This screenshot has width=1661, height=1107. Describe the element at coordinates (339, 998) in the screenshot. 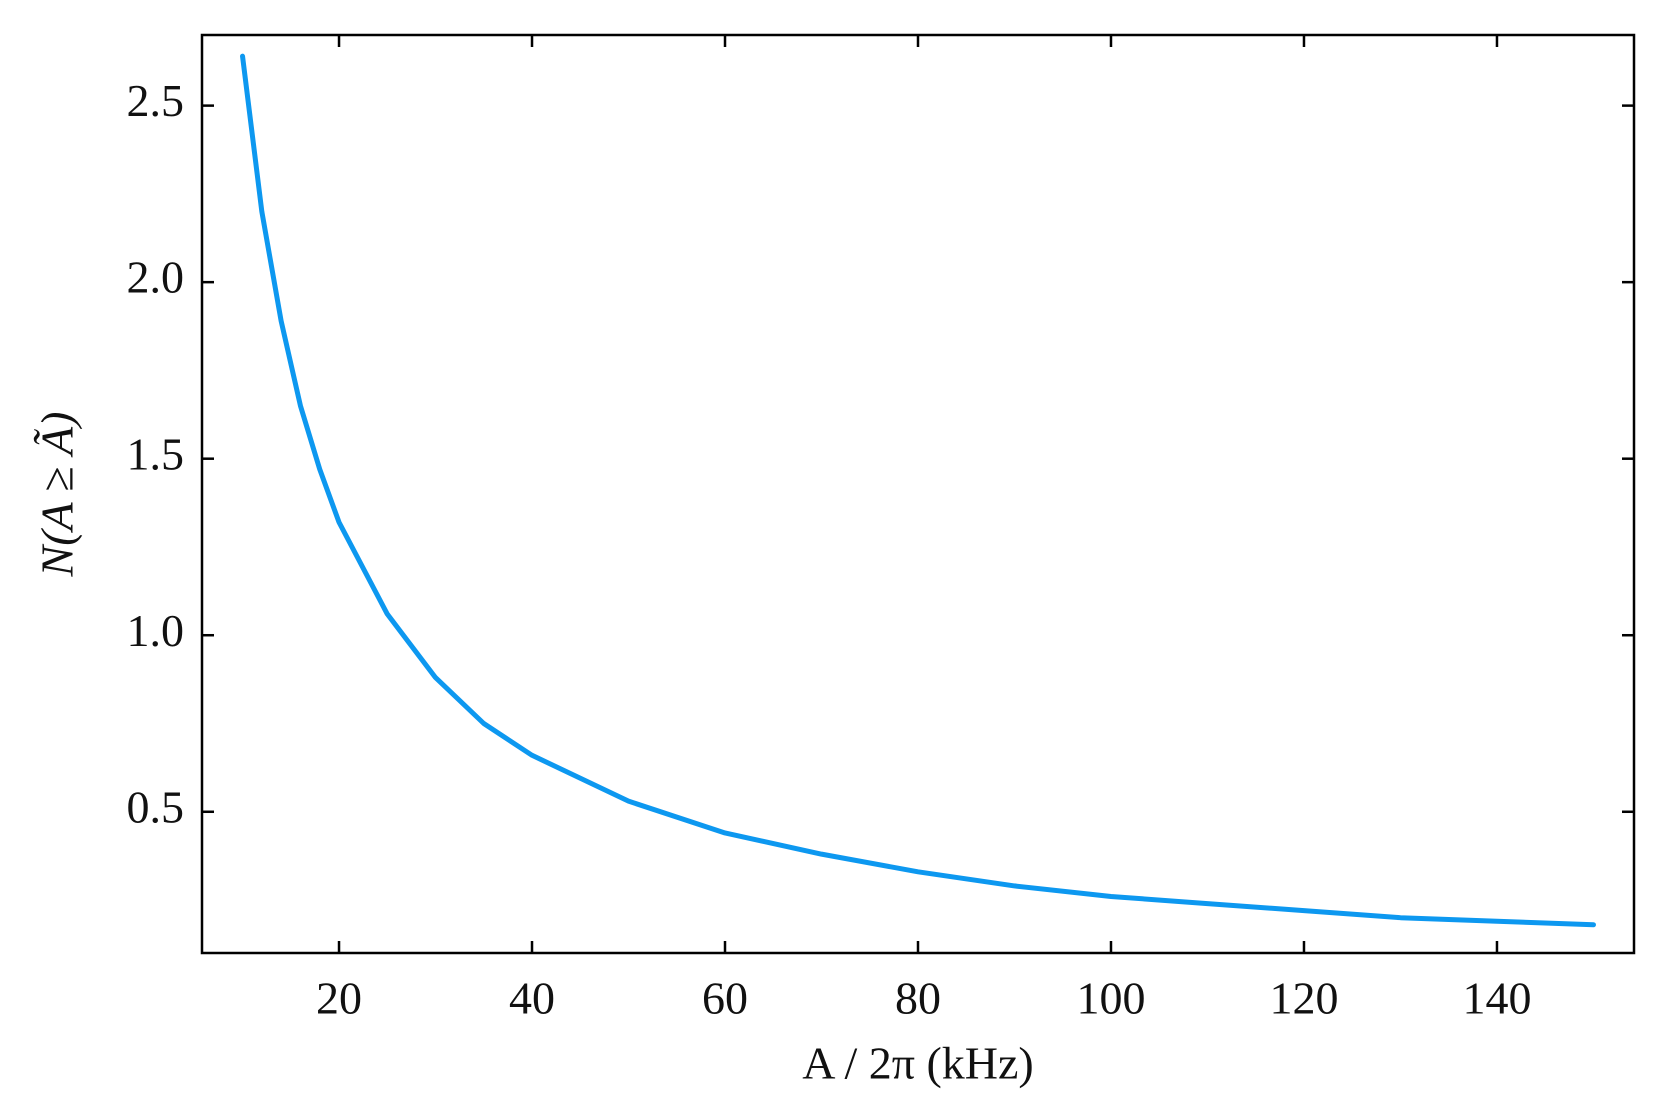

I see `x-tick-label: 20` at that location.